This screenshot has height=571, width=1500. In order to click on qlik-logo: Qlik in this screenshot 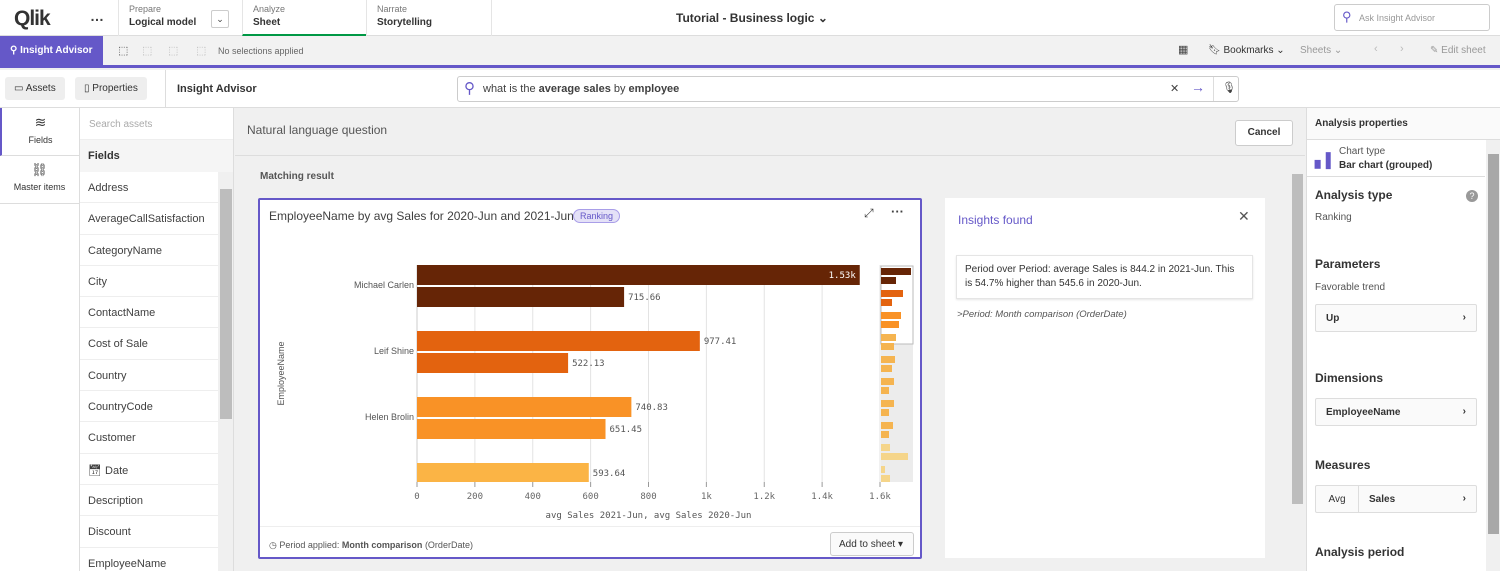, I will do `click(32, 19)`.